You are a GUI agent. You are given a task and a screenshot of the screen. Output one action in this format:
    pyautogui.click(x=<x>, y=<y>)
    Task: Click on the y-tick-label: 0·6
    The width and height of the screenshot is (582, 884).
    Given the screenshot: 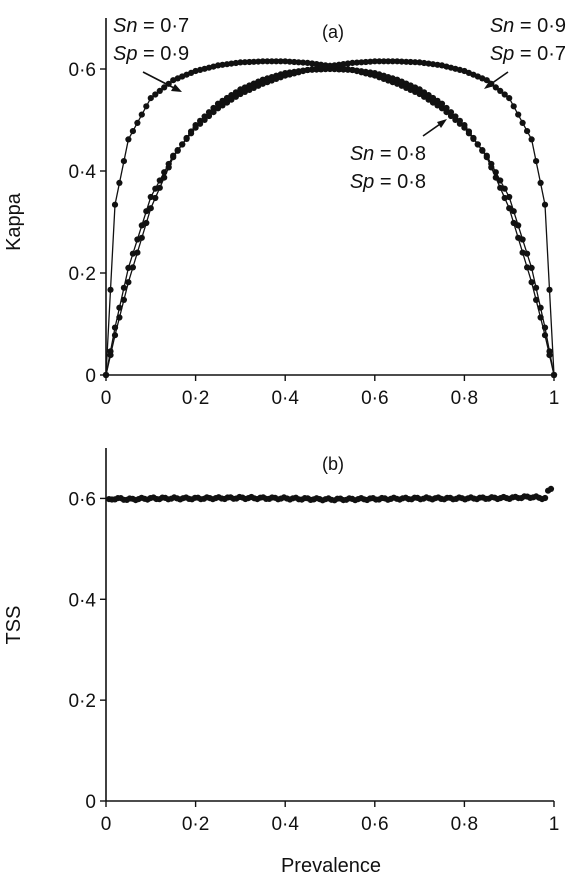 What is the action you would take?
    pyautogui.click(x=82, y=70)
    